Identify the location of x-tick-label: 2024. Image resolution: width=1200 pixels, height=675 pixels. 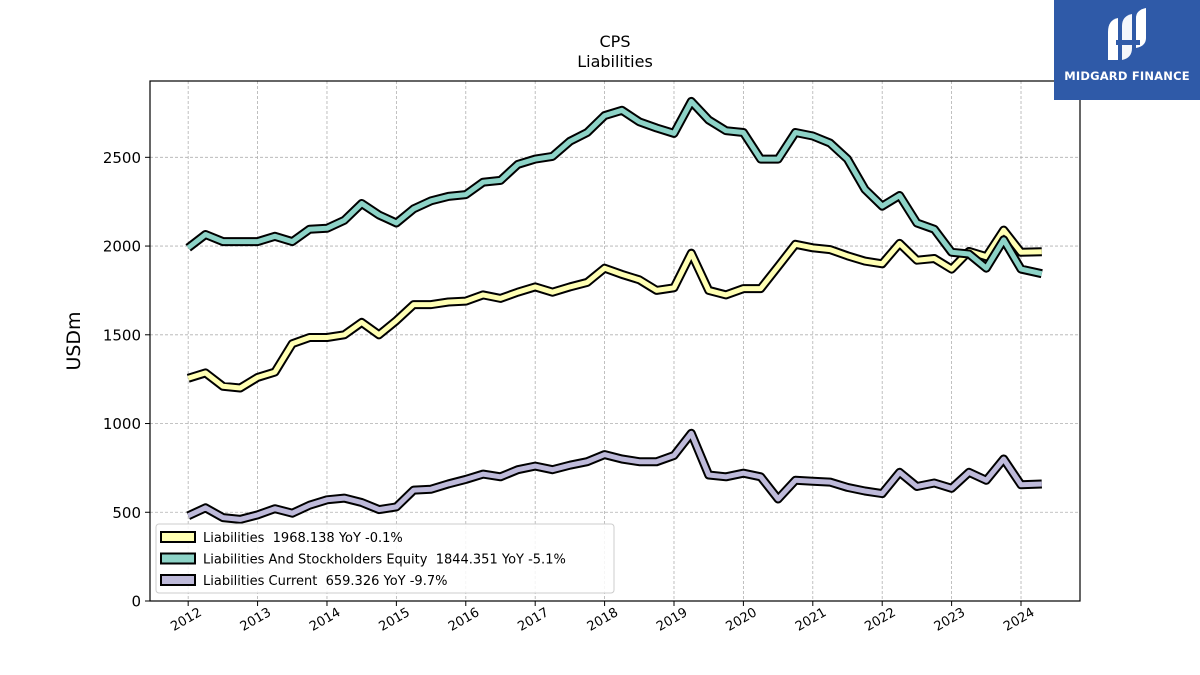
(1019, 620).